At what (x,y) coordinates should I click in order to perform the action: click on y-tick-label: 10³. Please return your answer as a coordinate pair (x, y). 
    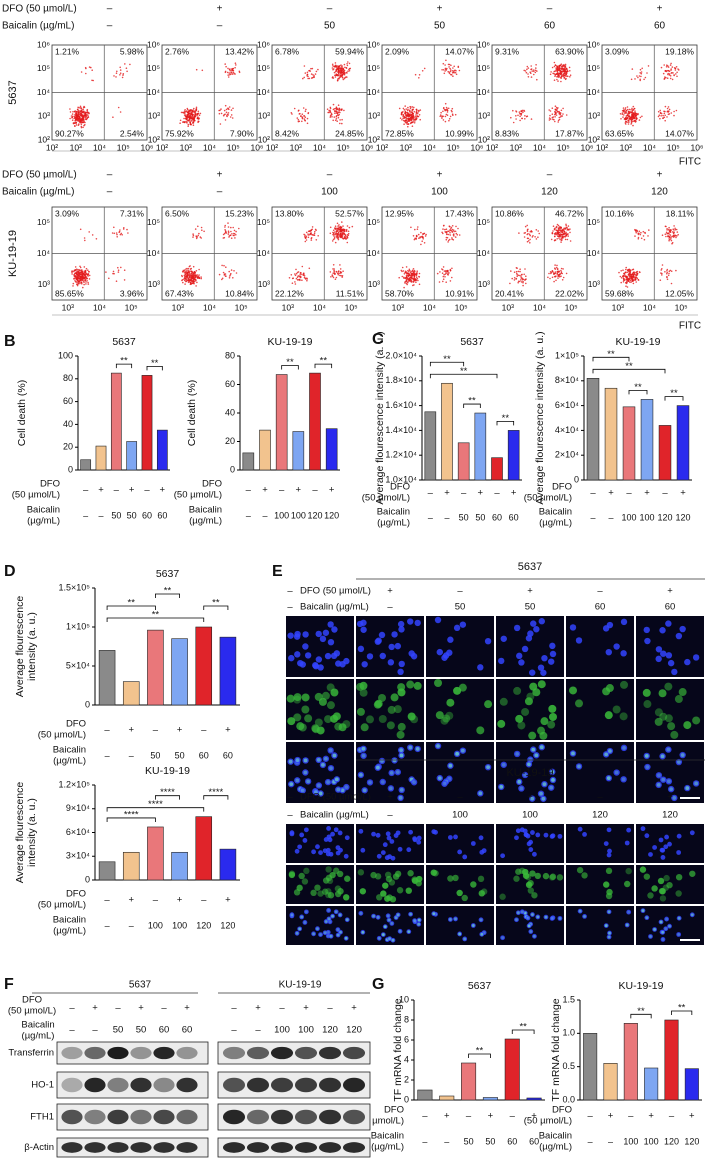
    Looking at the image, I should click on (484, 116).